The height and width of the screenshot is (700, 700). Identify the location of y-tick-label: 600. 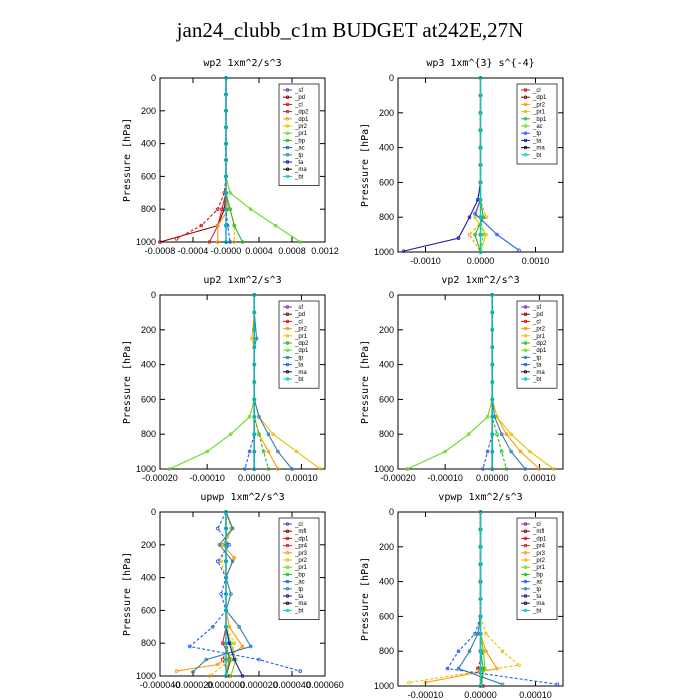
(148, 610).